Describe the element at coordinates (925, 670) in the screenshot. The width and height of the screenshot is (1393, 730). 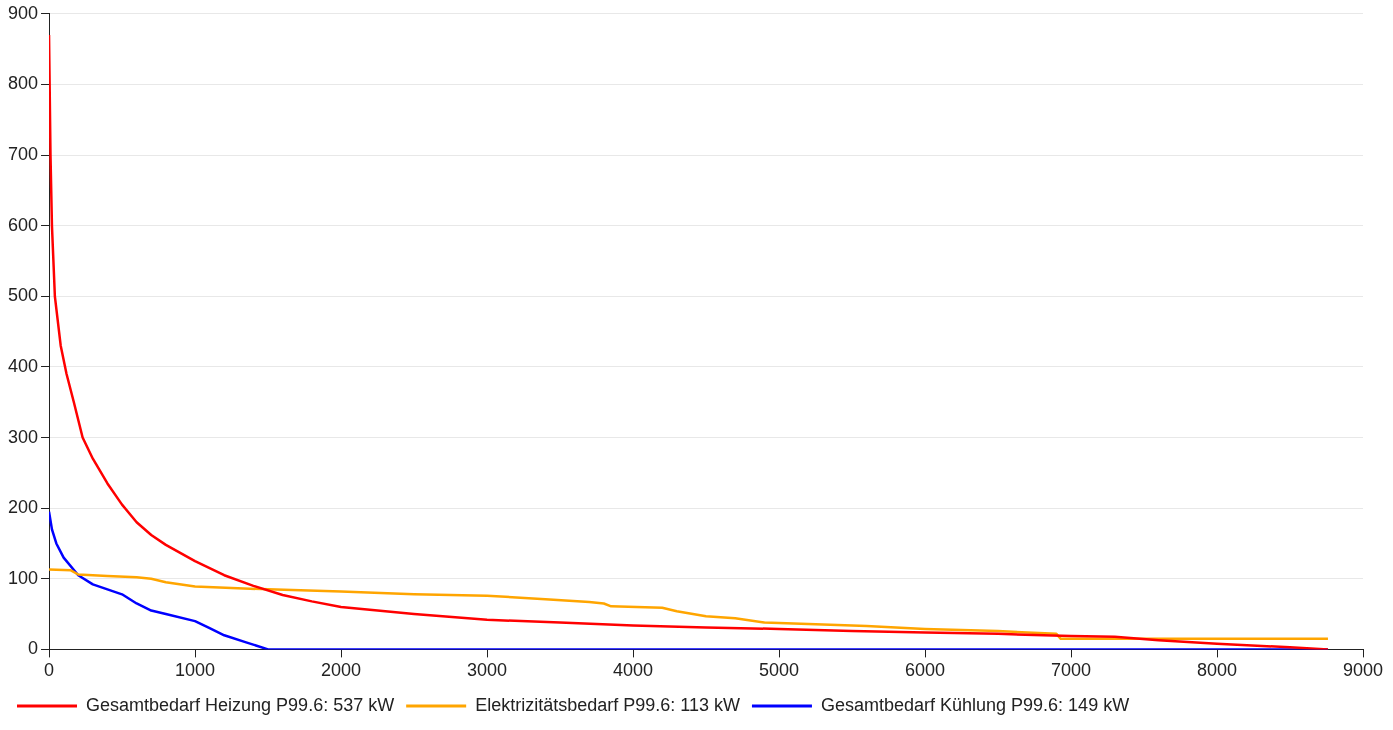
I see `x-tick-label: 6000` at that location.